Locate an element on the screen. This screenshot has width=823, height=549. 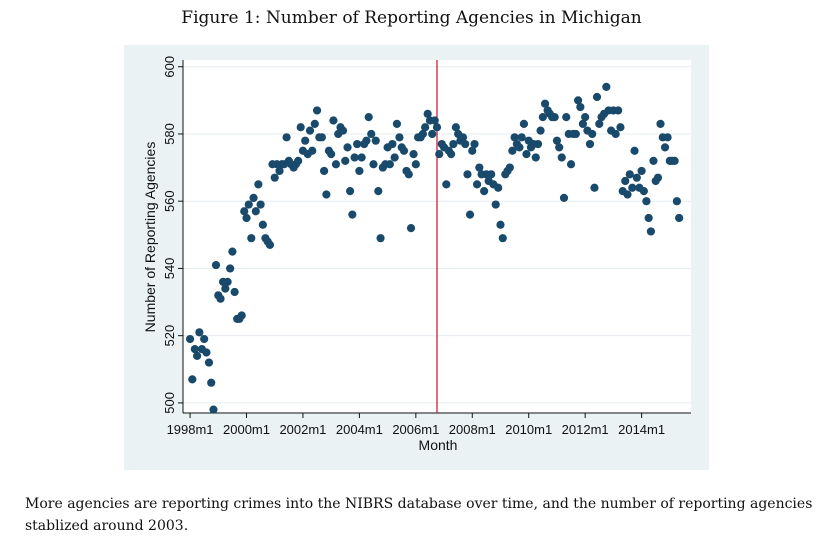
x-axis-label: Month is located at coordinates (438, 445).